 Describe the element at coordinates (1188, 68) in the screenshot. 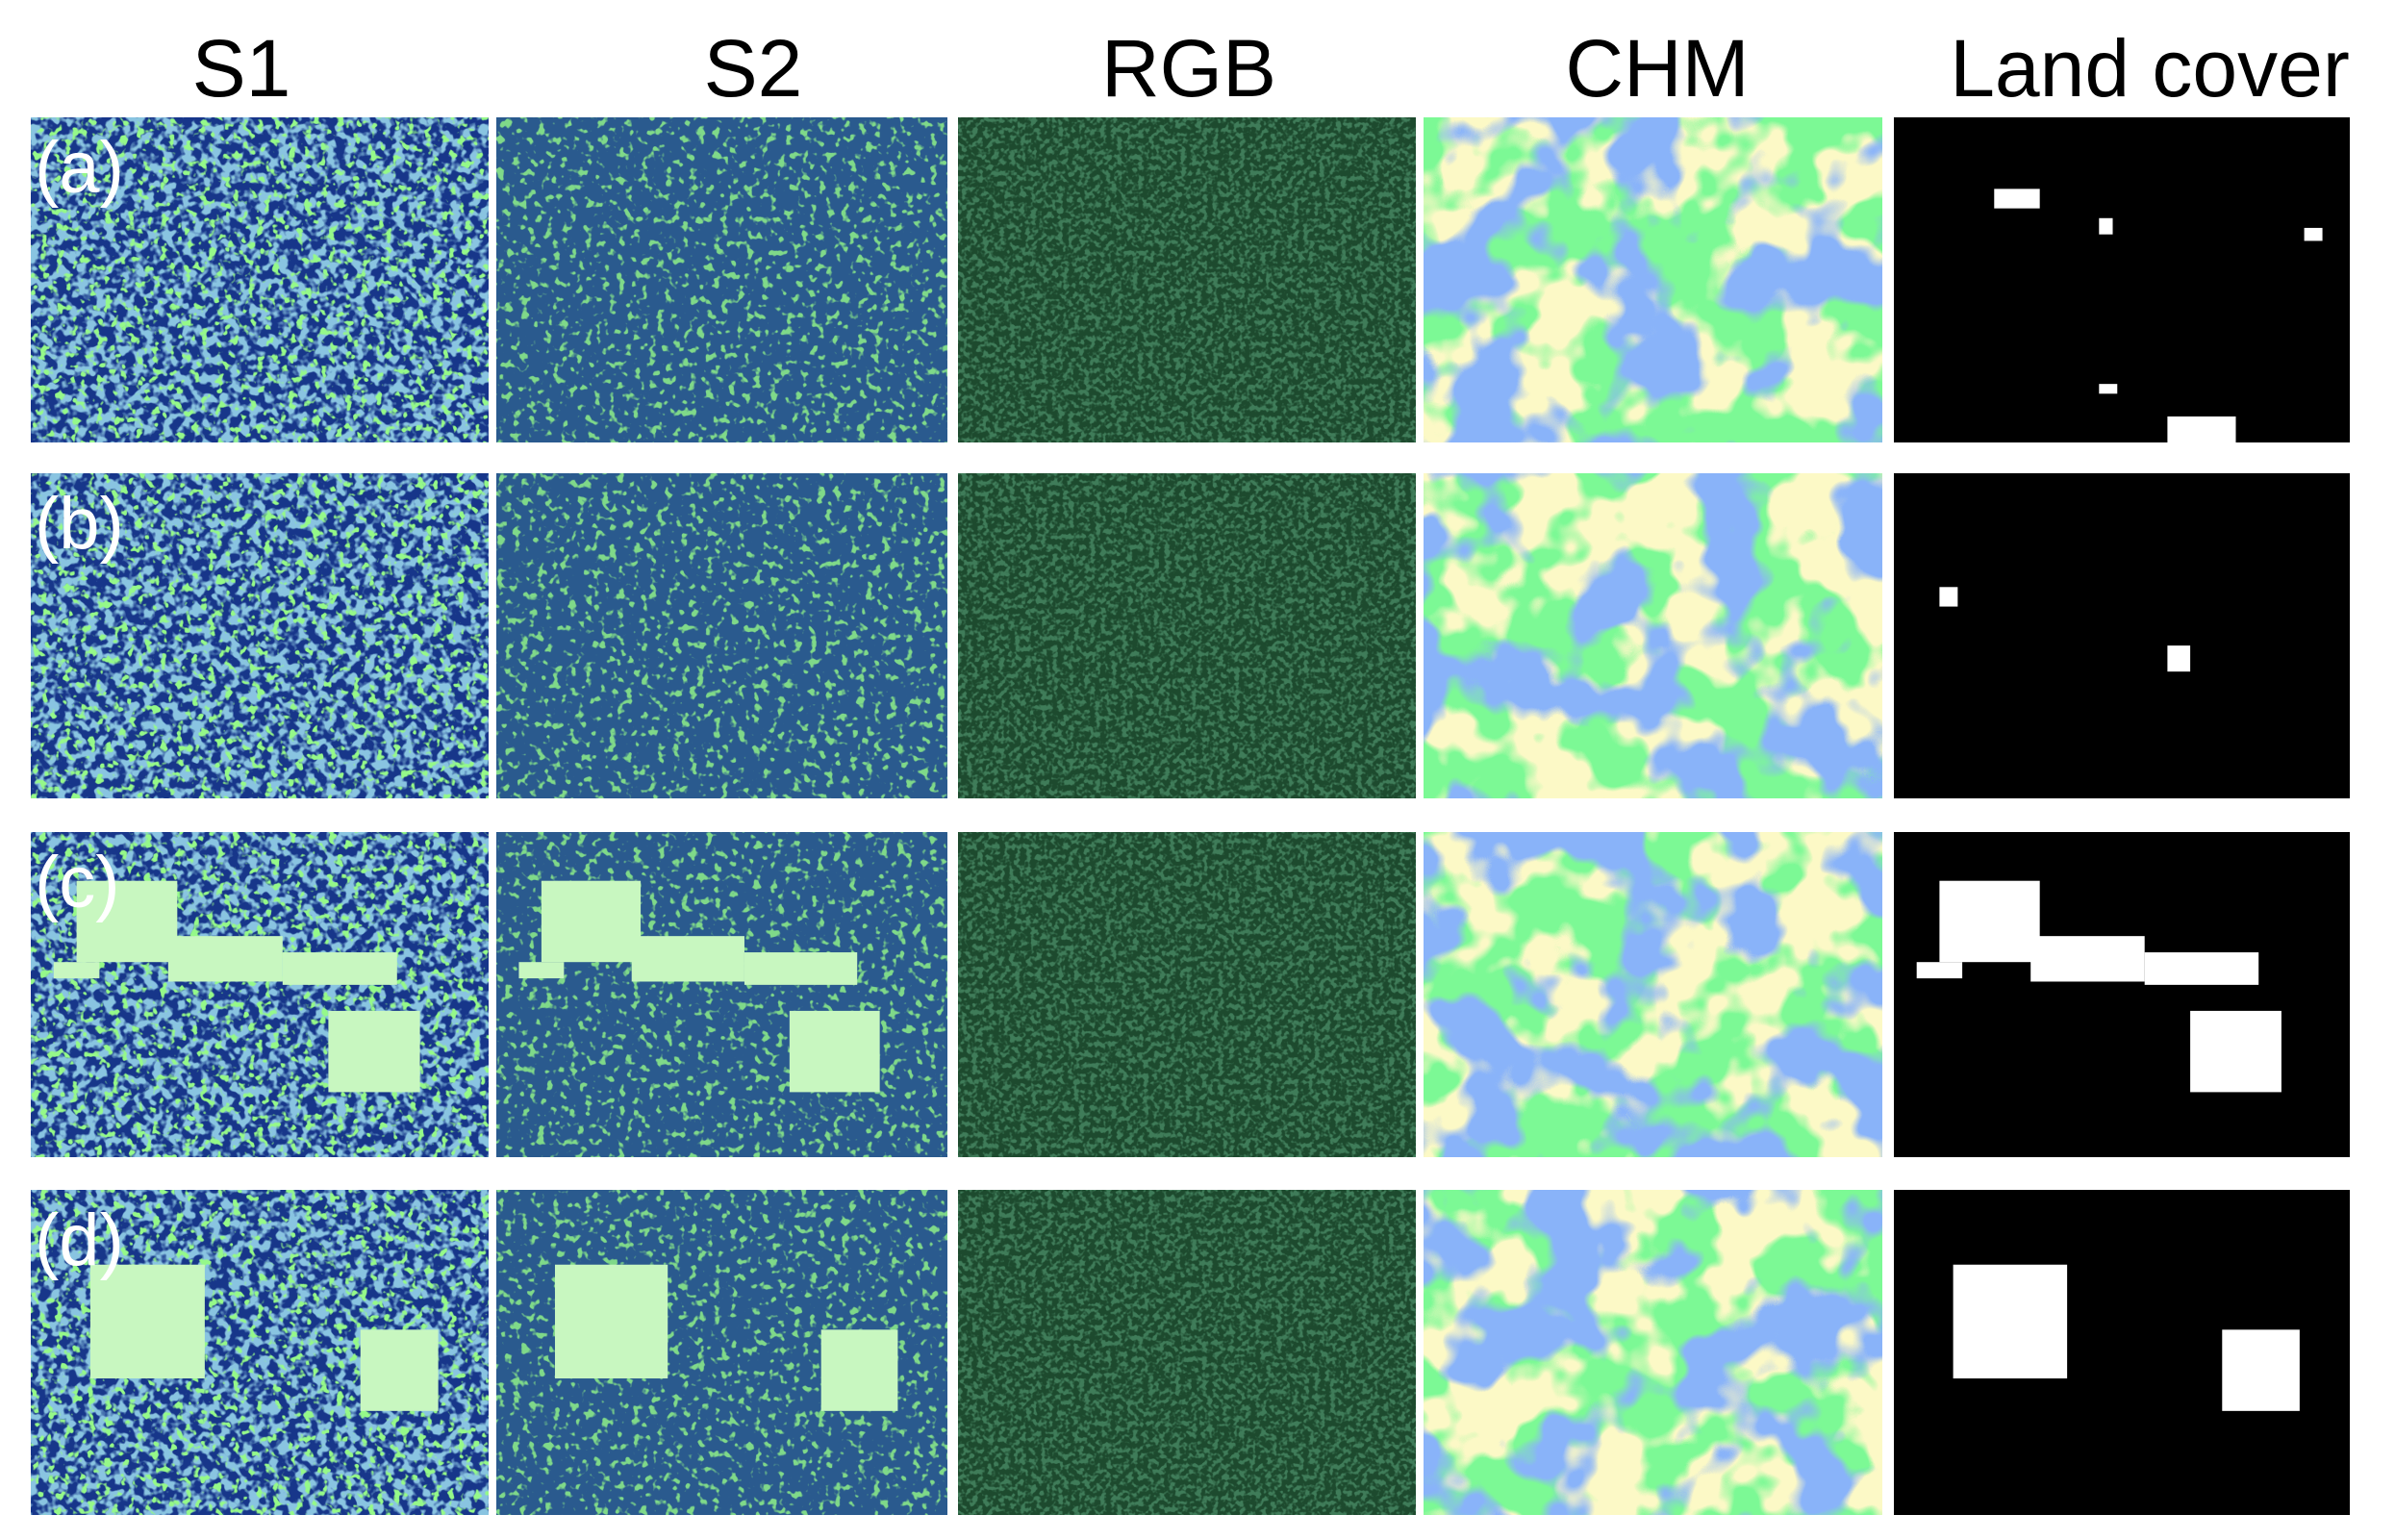

I see `column-header: RGB` at that location.